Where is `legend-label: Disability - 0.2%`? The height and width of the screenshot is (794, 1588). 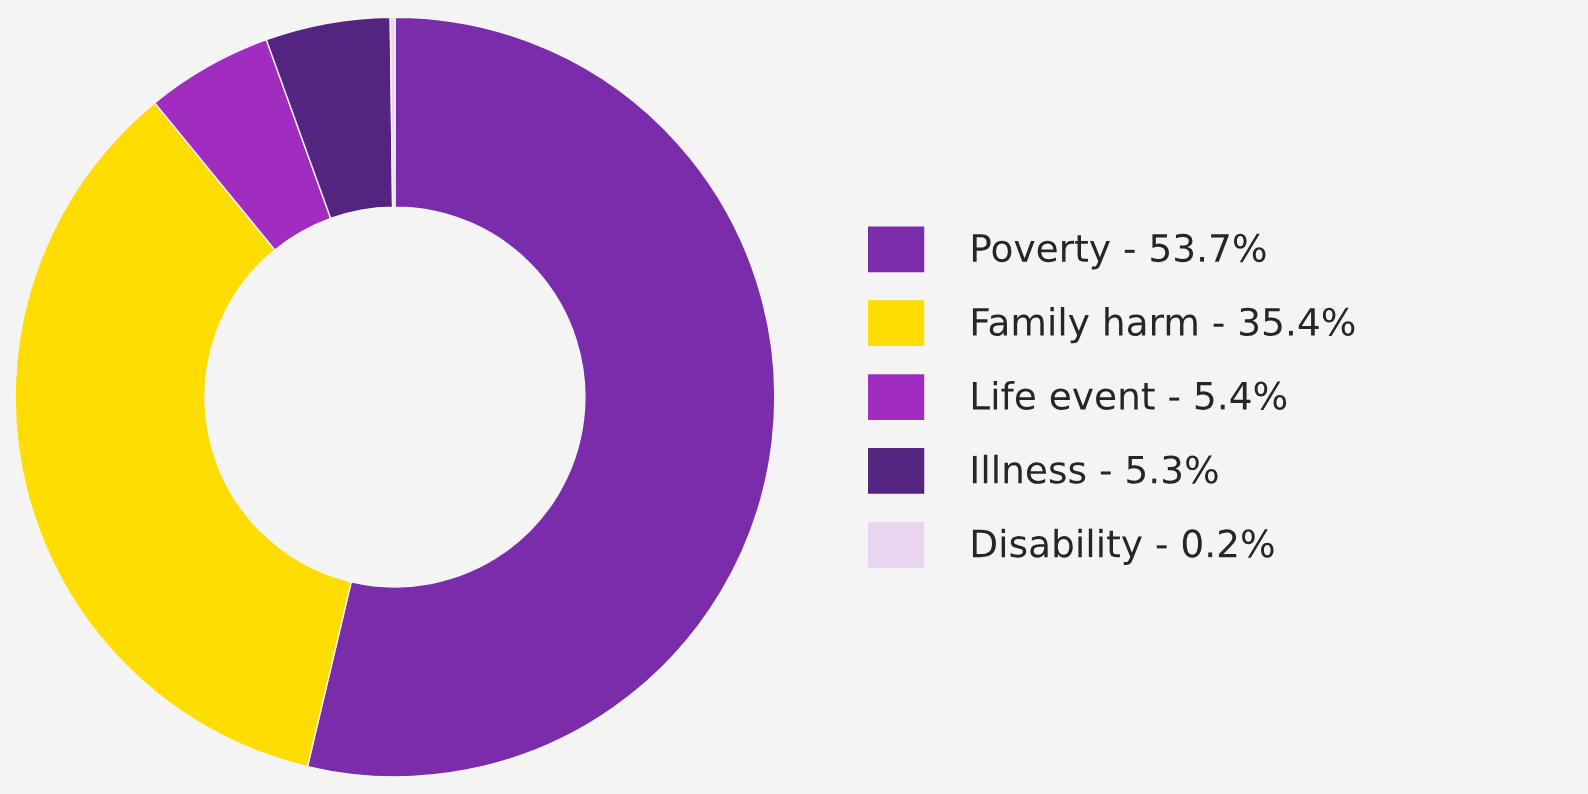
legend-label: Disability - 0.2% is located at coordinates (1123, 546).